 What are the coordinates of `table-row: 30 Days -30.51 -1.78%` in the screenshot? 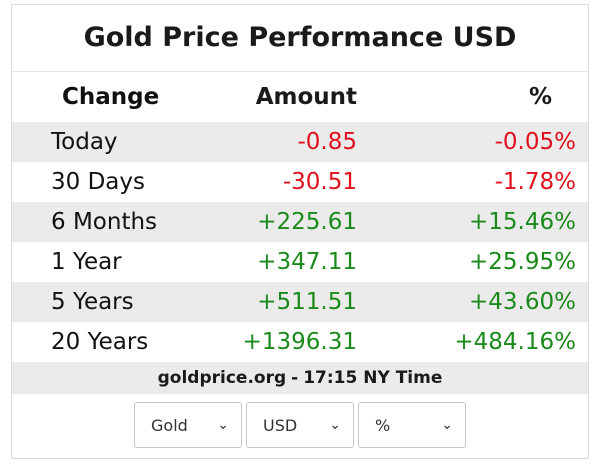 It's located at (300, 182).